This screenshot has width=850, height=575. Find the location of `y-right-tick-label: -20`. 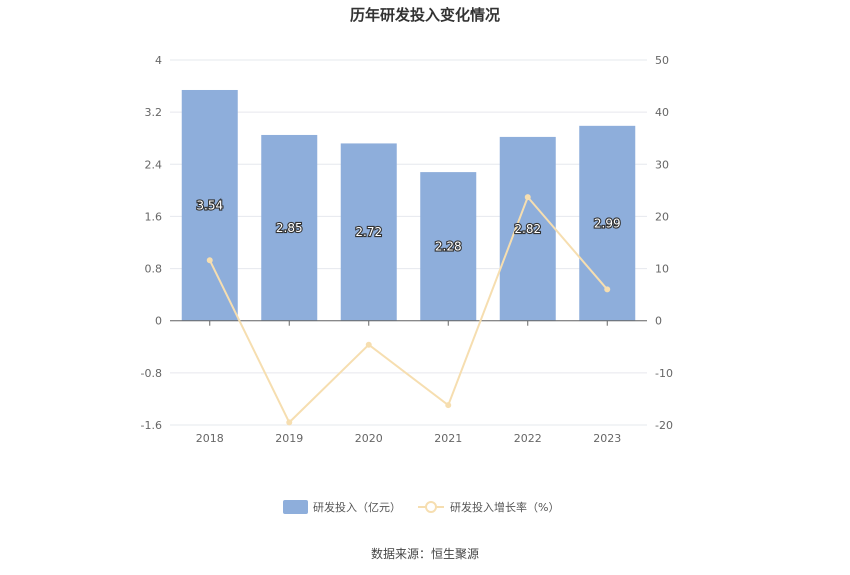

y-right-tick-label: -20 is located at coordinates (664, 425).